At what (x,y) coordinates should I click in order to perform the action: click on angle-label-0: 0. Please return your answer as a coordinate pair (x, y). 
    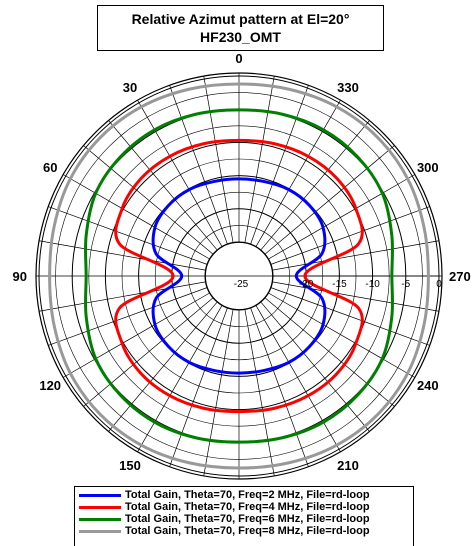
    Looking at the image, I should click on (238, 58).